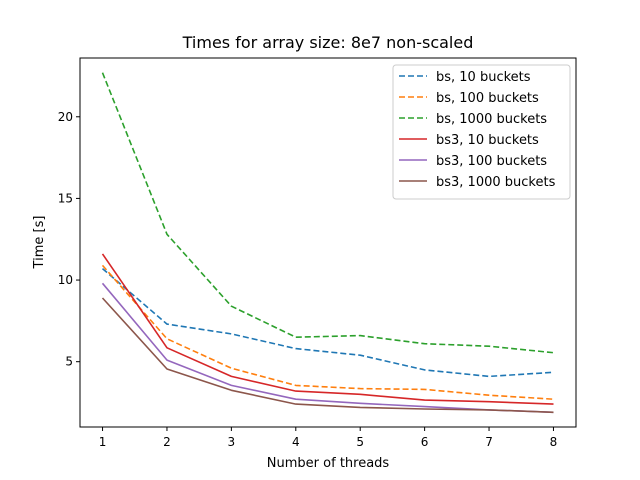 Image resolution: width=640 pixels, height=480 pixels. What do you see at coordinates (489, 442) in the screenshot?
I see `x-tick-label: 7` at bounding box center [489, 442].